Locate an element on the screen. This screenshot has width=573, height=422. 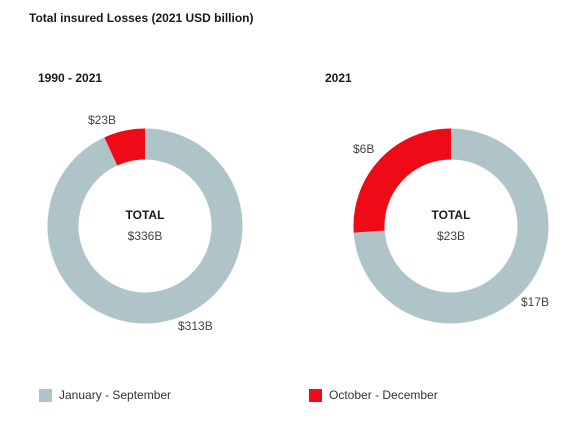
legend-item-january-september: January - September is located at coordinates (105, 395).